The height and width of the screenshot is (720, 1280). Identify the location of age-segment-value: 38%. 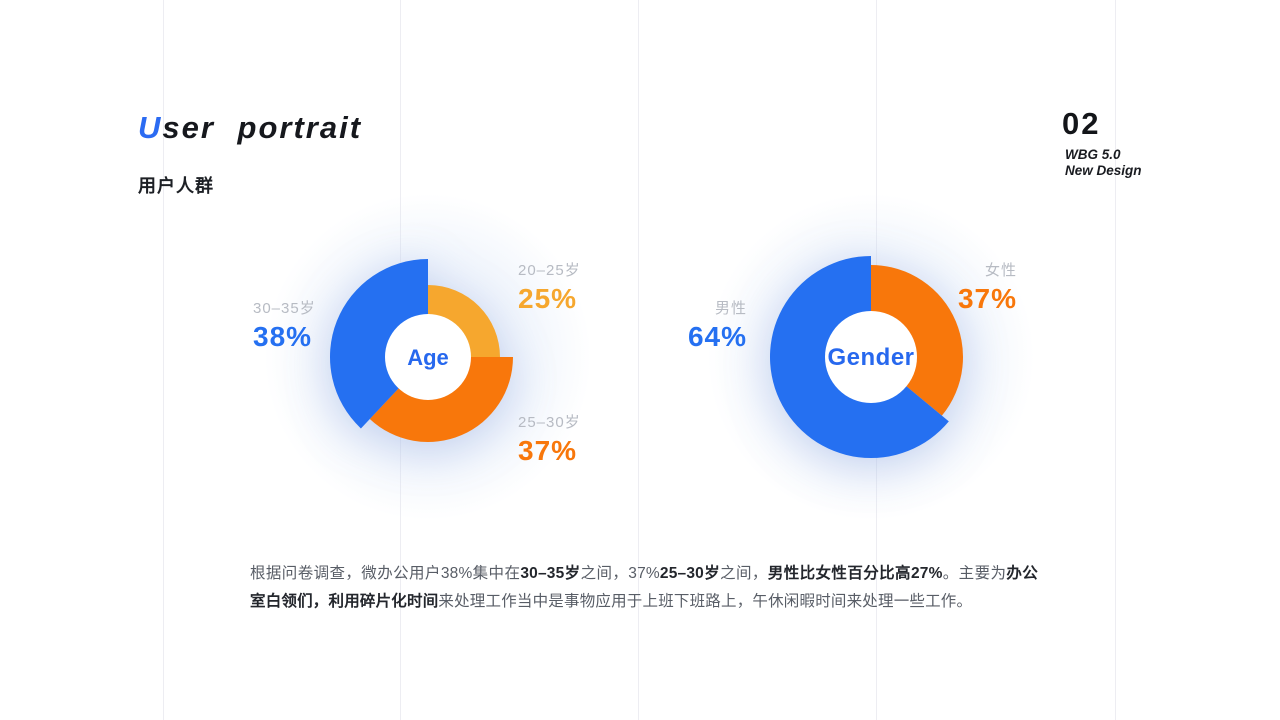
(283, 336).